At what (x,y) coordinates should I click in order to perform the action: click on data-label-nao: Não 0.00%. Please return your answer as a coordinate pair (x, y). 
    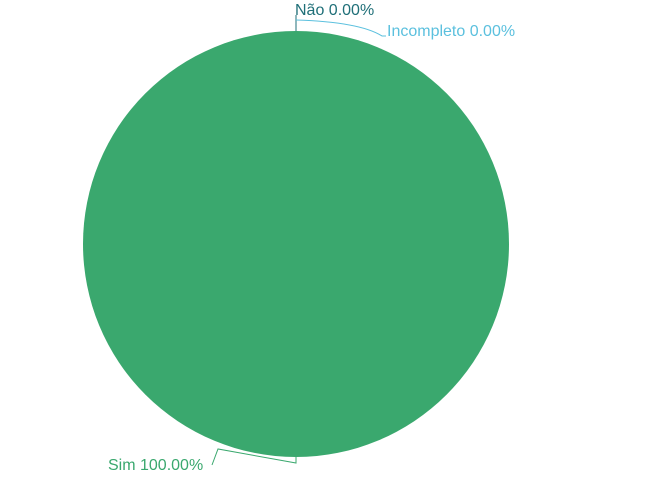
    Looking at the image, I should click on (334, 10).